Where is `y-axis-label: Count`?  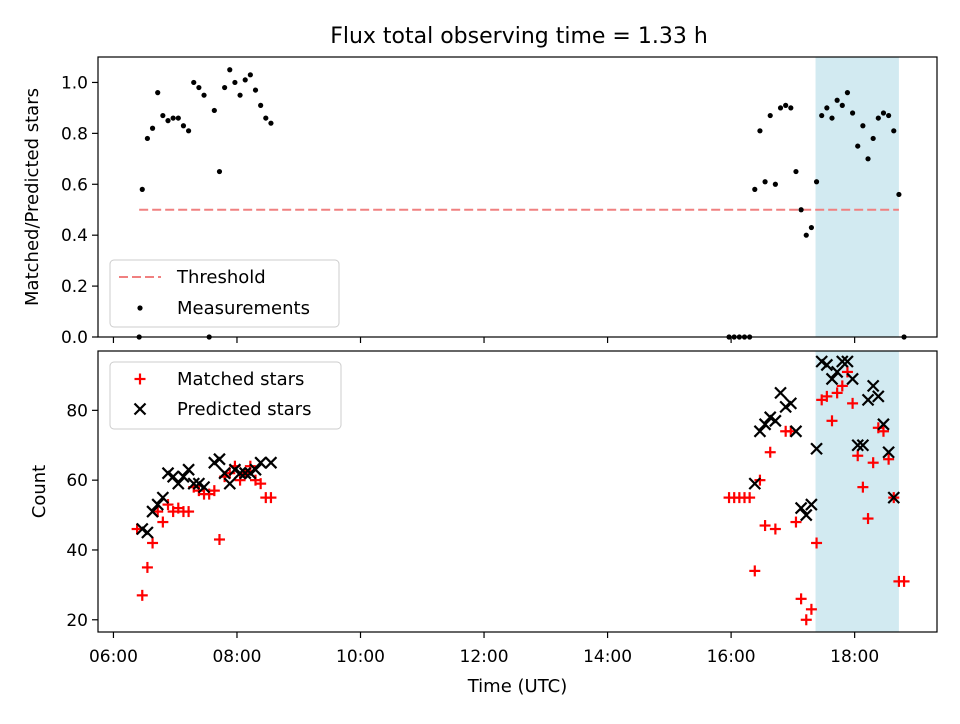
y-axis-label: Count is located at coordinates (39, 491).